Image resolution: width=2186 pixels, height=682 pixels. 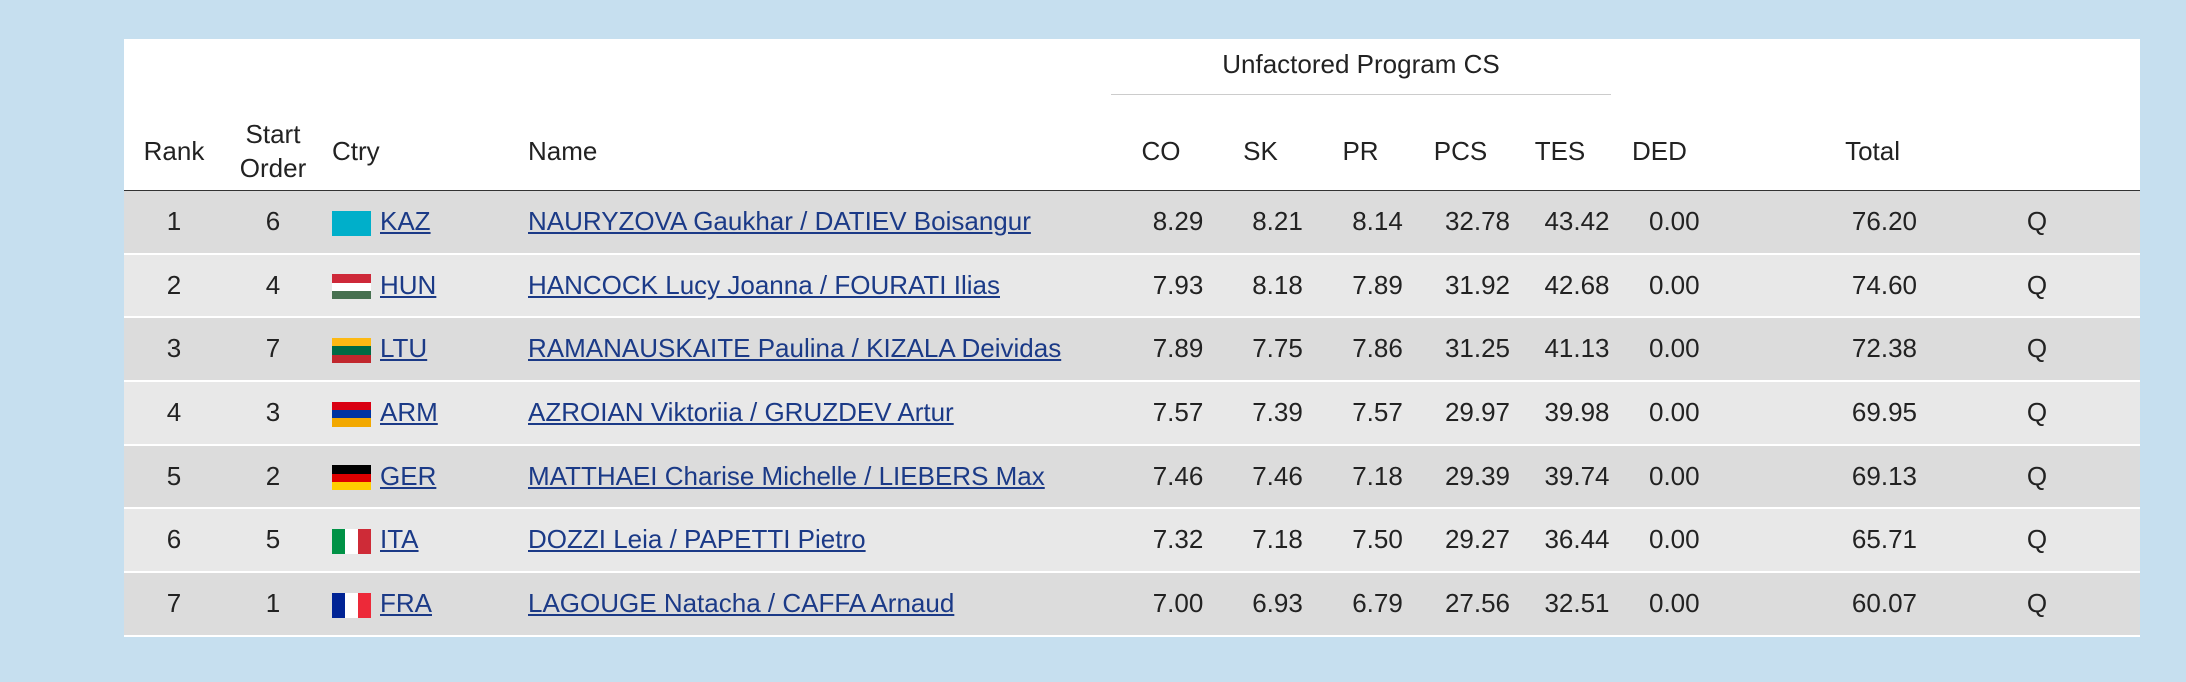 What do you see at coordinates (1577, 475) in the screenshot?
I see `tes-cell: 39.74` at bounding box center [1577, 475].